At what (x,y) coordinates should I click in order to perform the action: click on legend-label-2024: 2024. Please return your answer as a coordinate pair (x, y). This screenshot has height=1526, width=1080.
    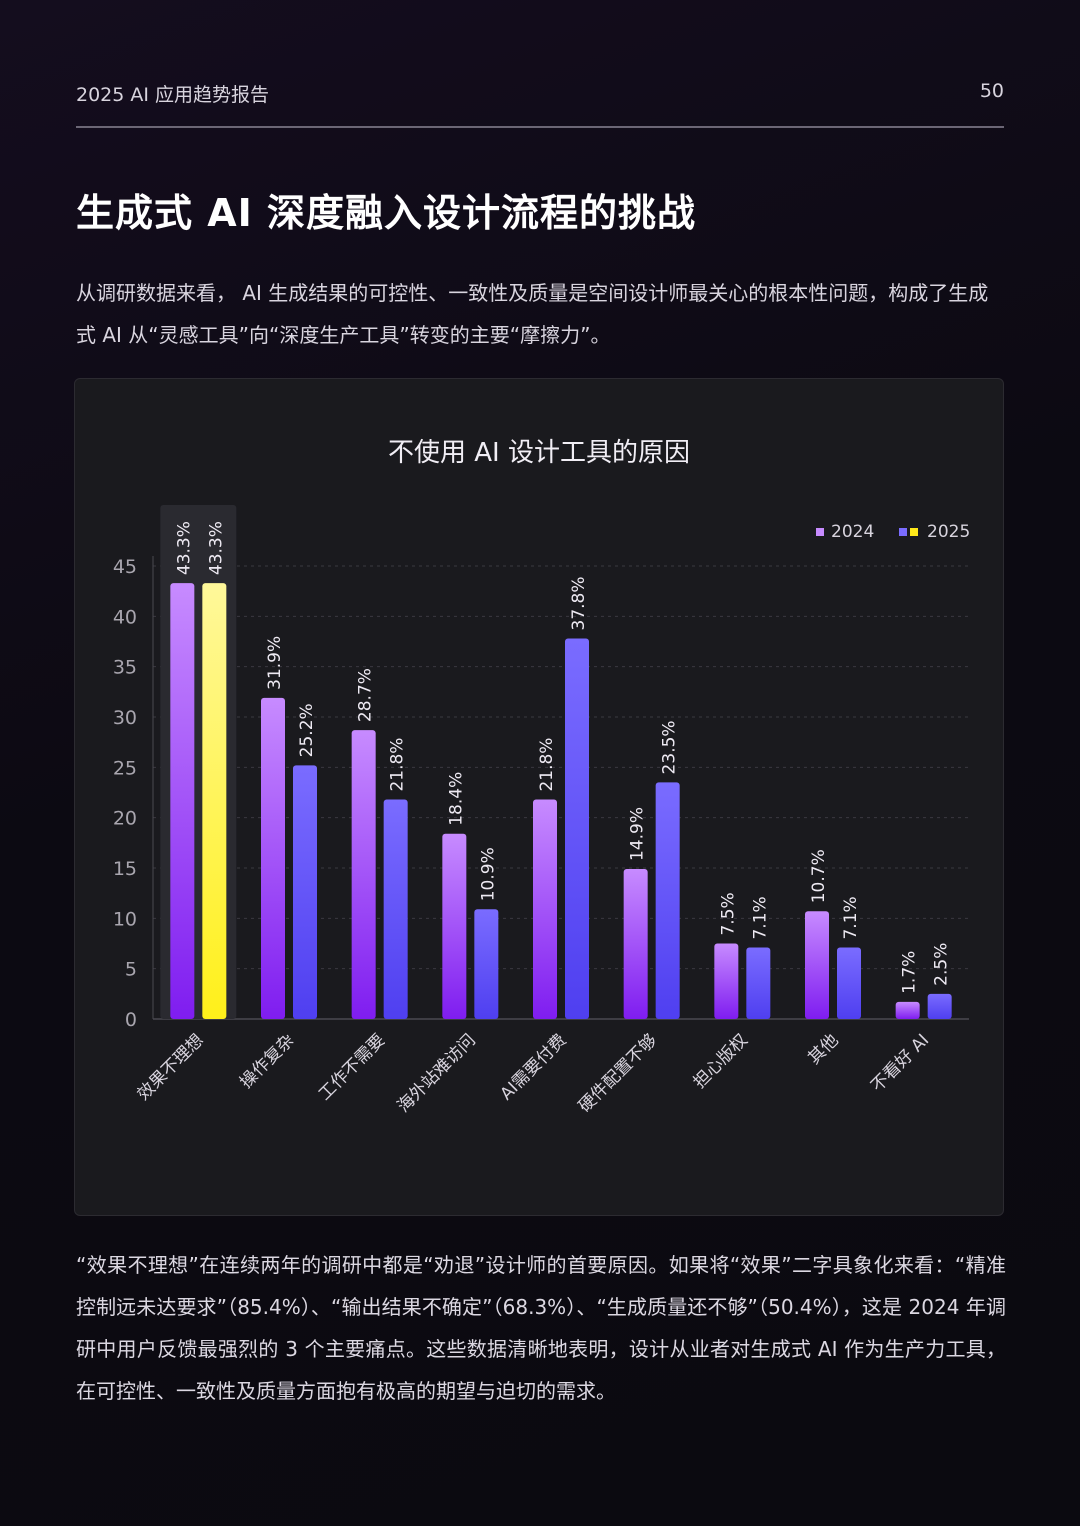
    Looking at the image, I should click on (852, 532).